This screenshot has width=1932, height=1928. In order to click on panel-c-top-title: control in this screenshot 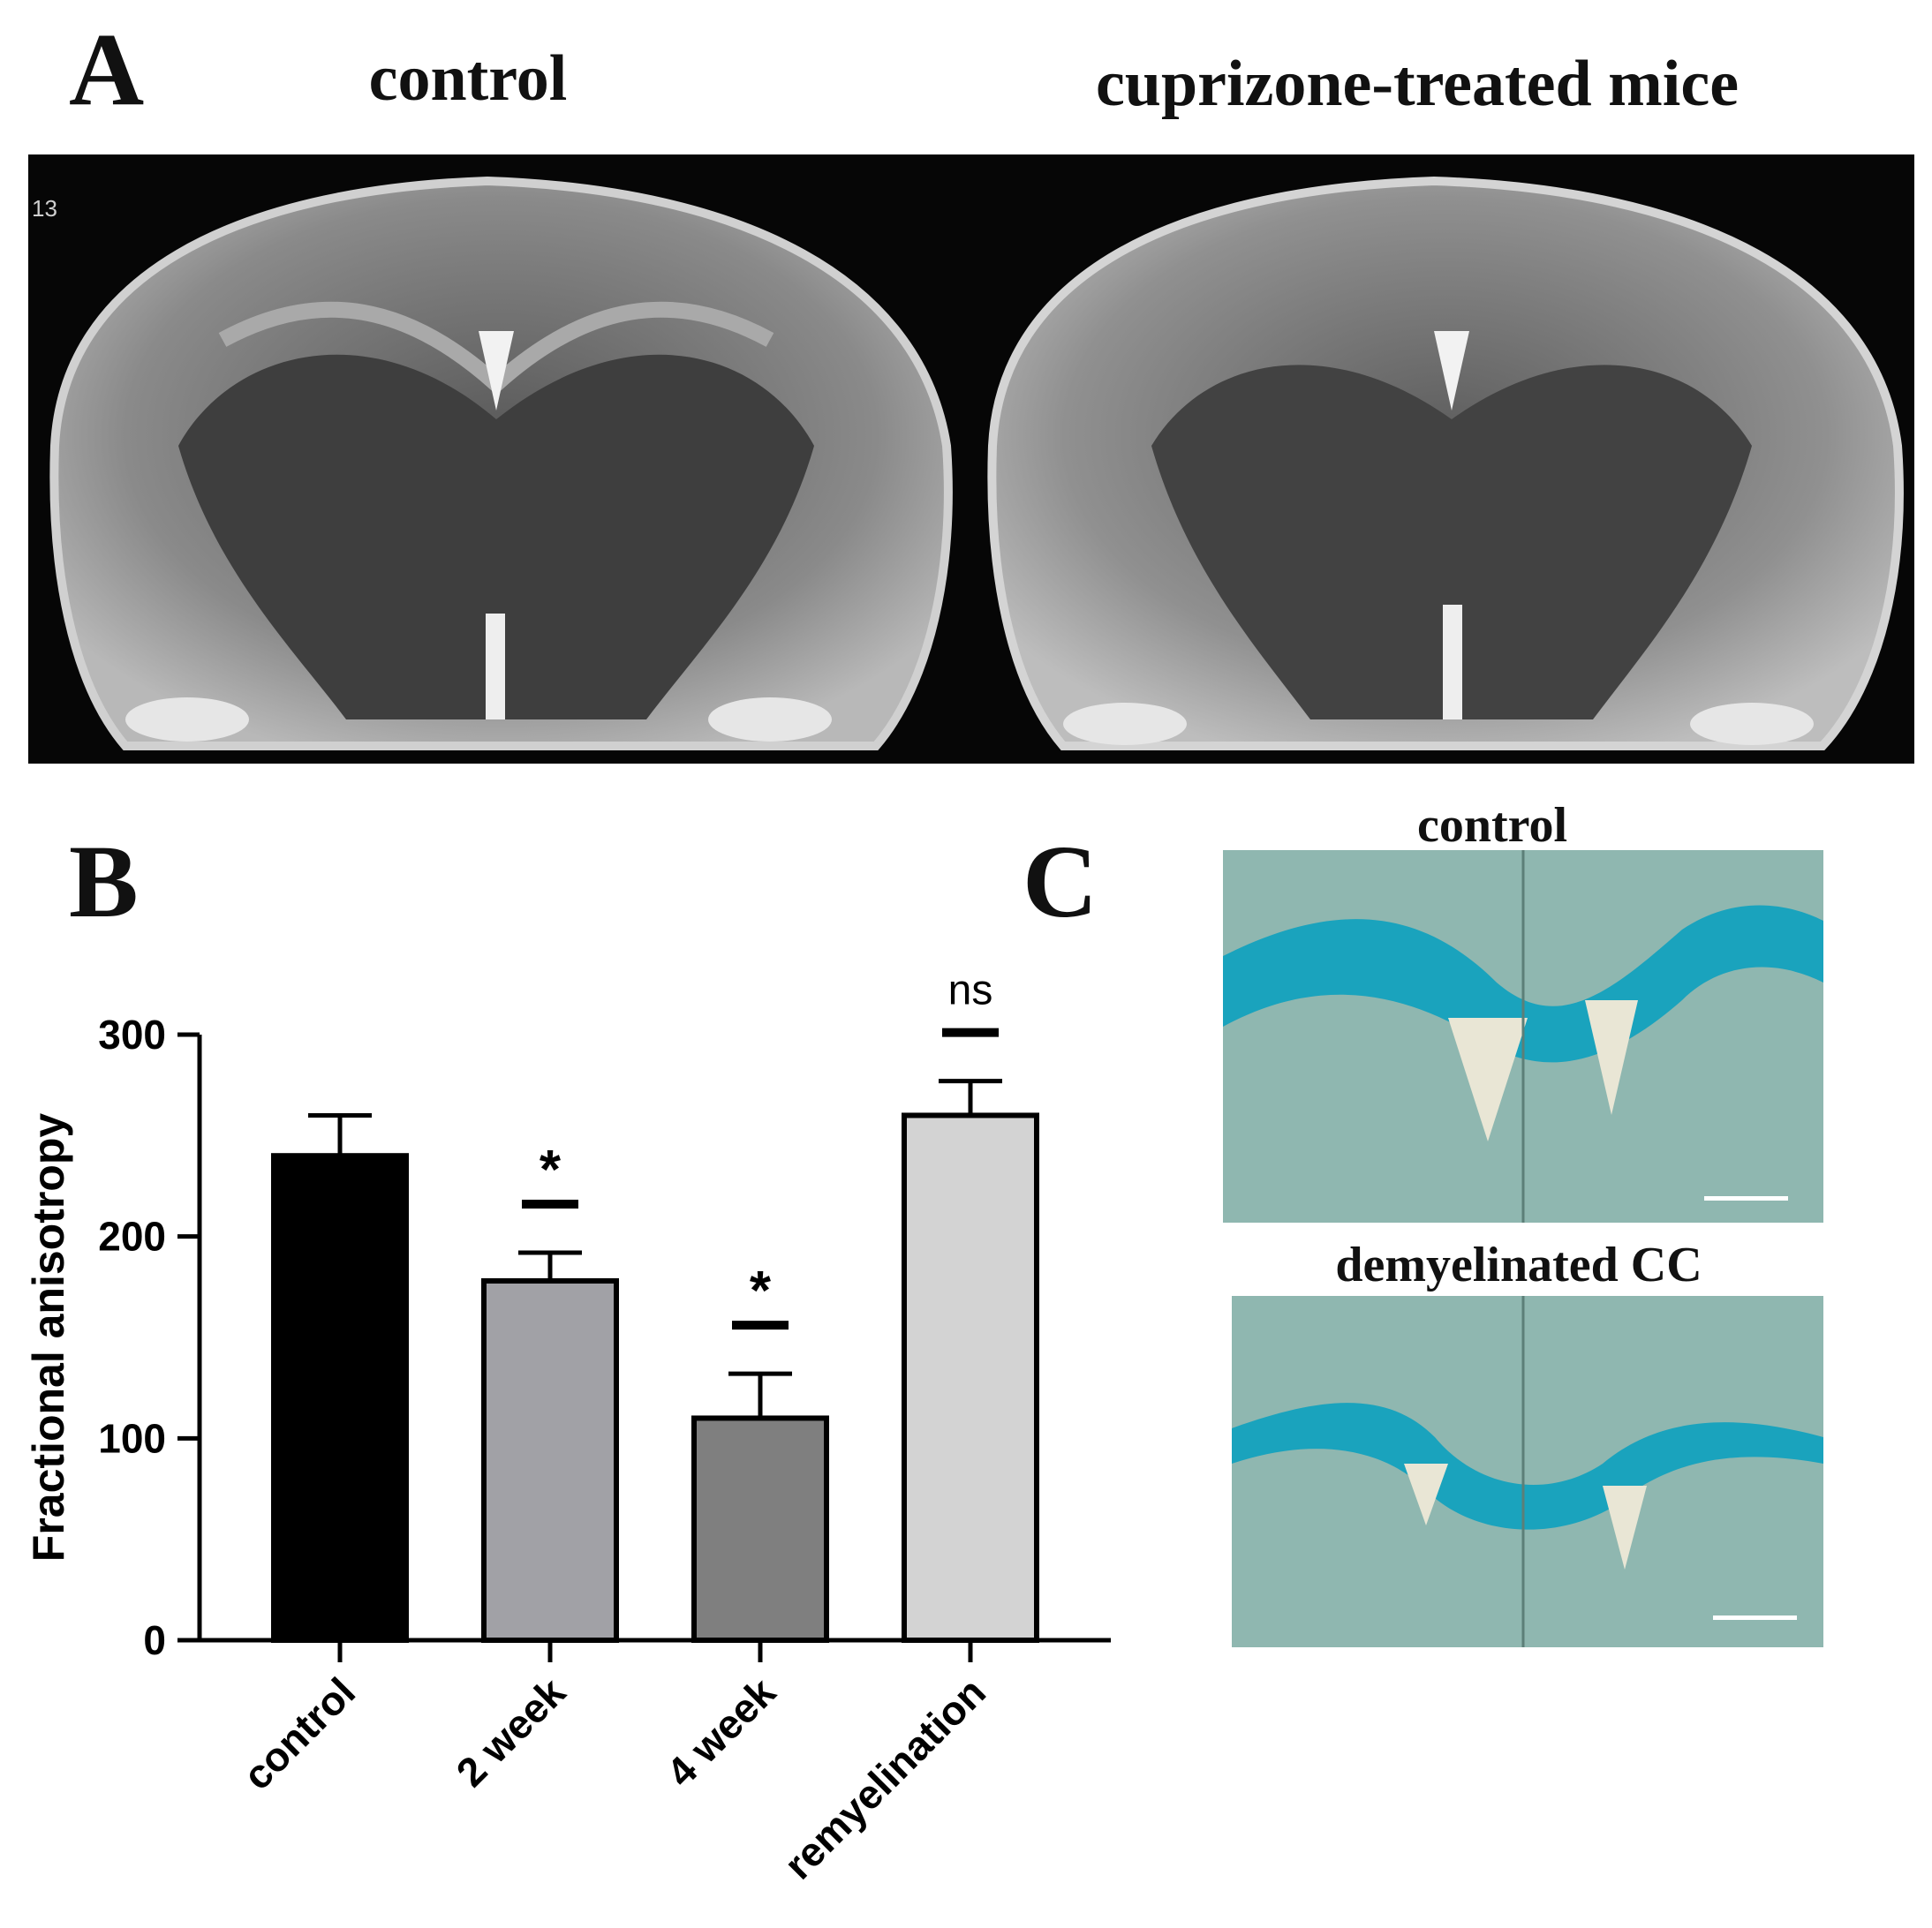, I will do `click(1492, 825)`.